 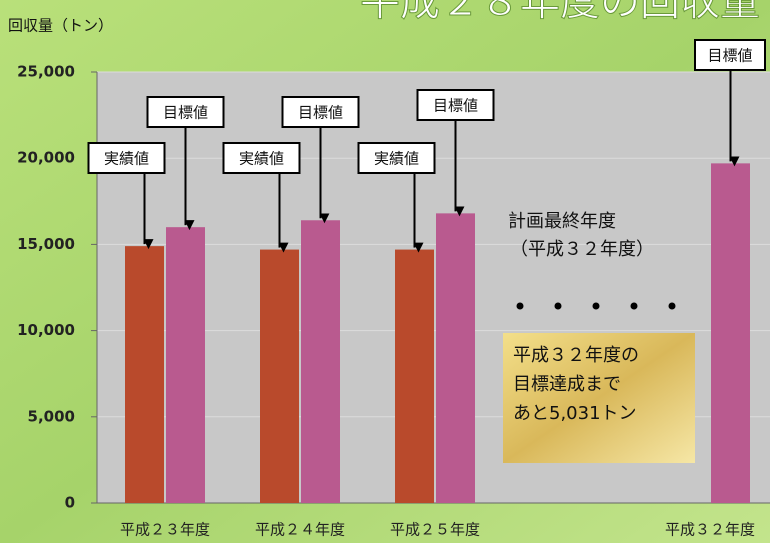 What do you see at coordinates (567, 384) in the screenshot?
I see `note-text: 目標達成まで` at bounding box center [567, 384].